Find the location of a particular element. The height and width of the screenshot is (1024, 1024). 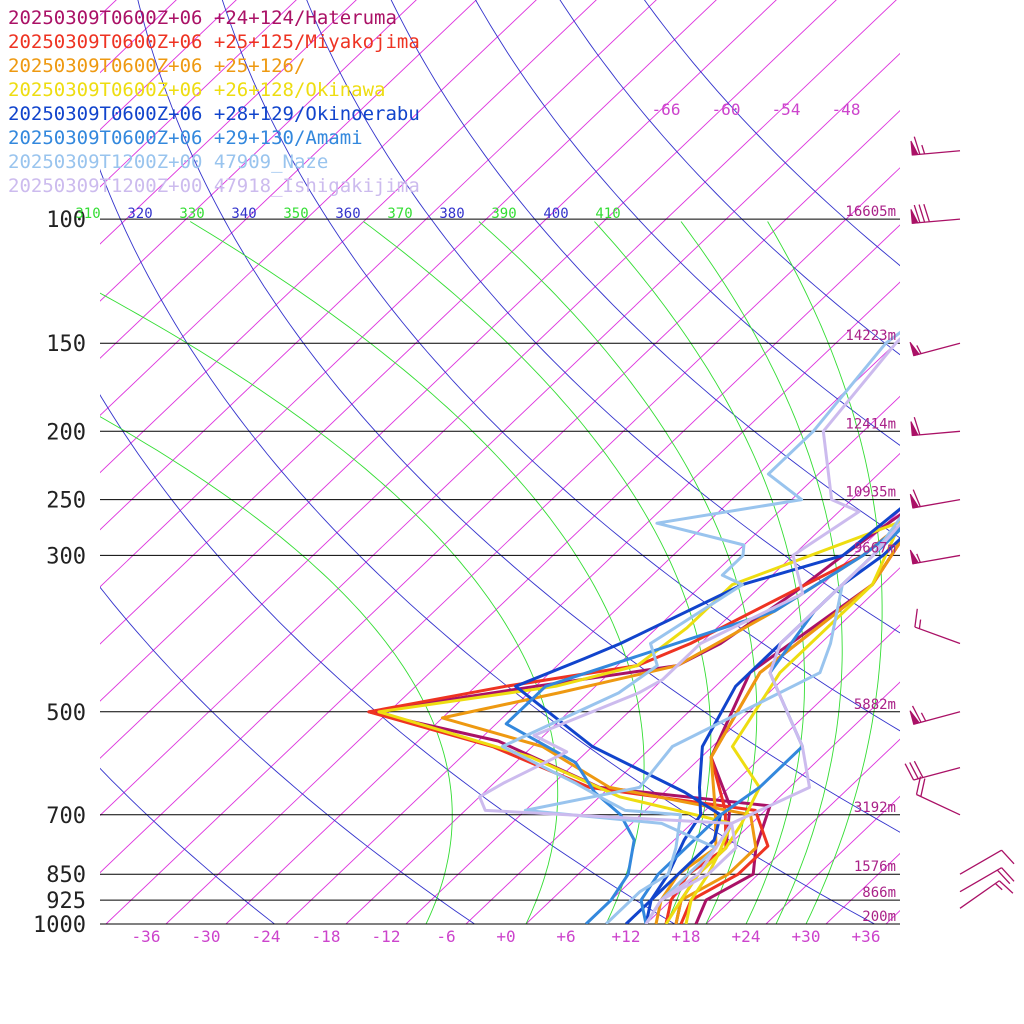

theta-label: 380 is located at coordinates (451, 214).